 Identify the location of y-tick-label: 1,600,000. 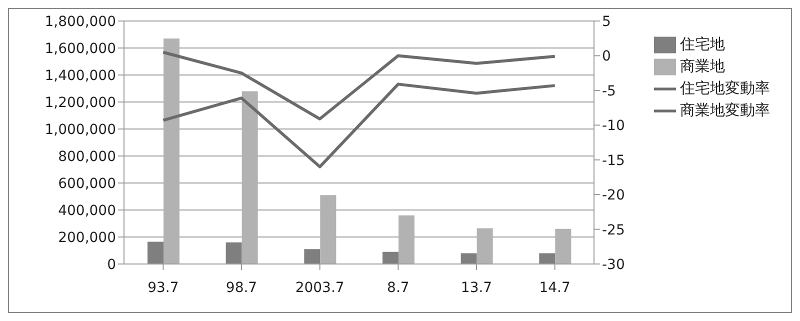
(80, 48).